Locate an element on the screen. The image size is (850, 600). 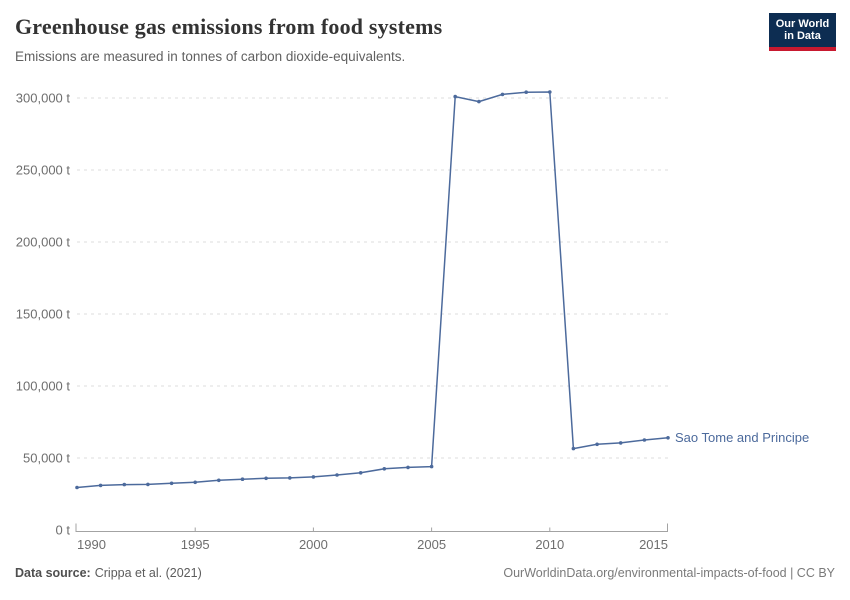
data-source: Data source: Crippa et al. (2021) is located at coordinates (108, 576).